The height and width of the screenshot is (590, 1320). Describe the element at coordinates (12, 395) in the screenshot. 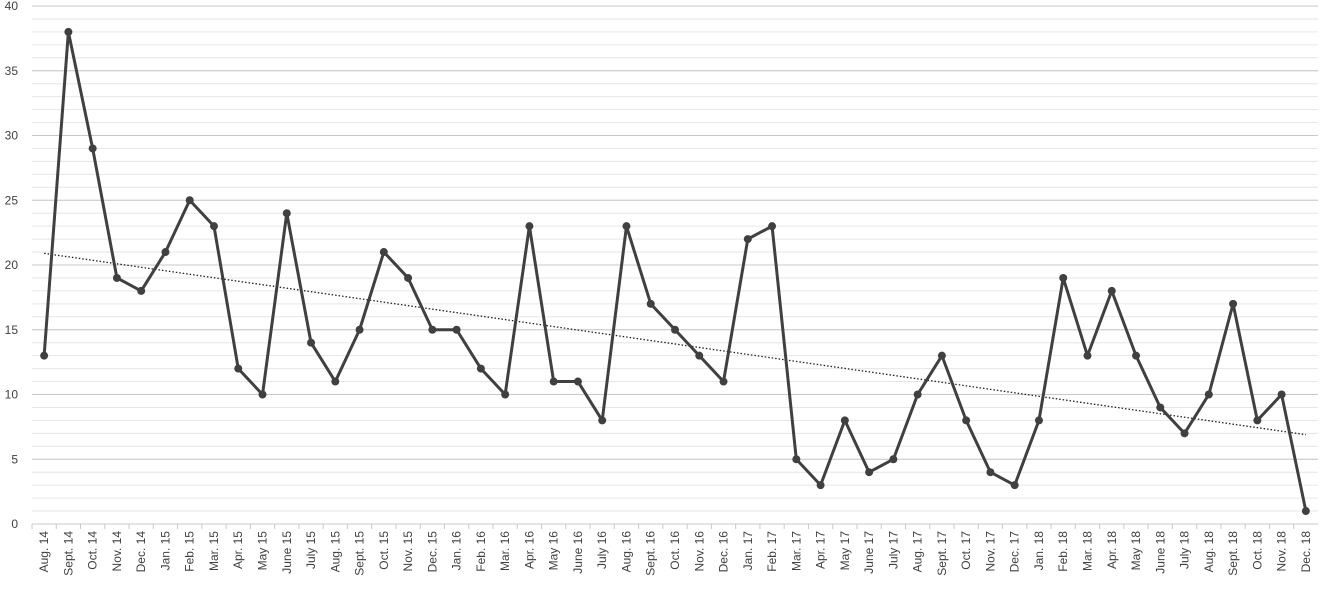

I see `y-tick-label: 10` at that location.